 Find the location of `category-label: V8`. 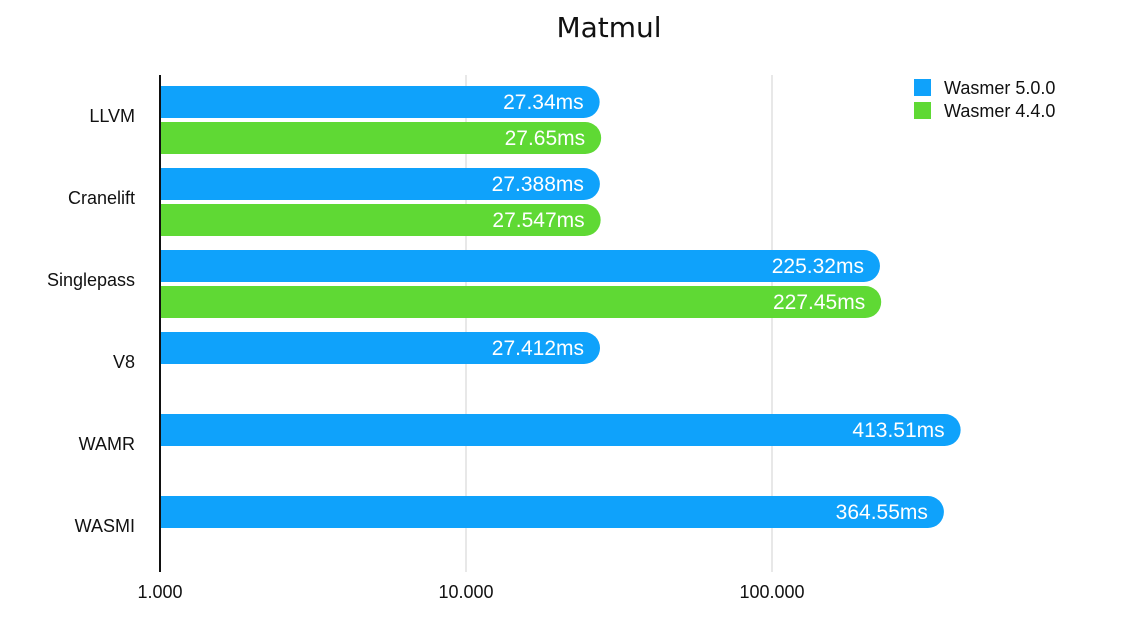

category-label: V8 is located at coordinates (124, 362).